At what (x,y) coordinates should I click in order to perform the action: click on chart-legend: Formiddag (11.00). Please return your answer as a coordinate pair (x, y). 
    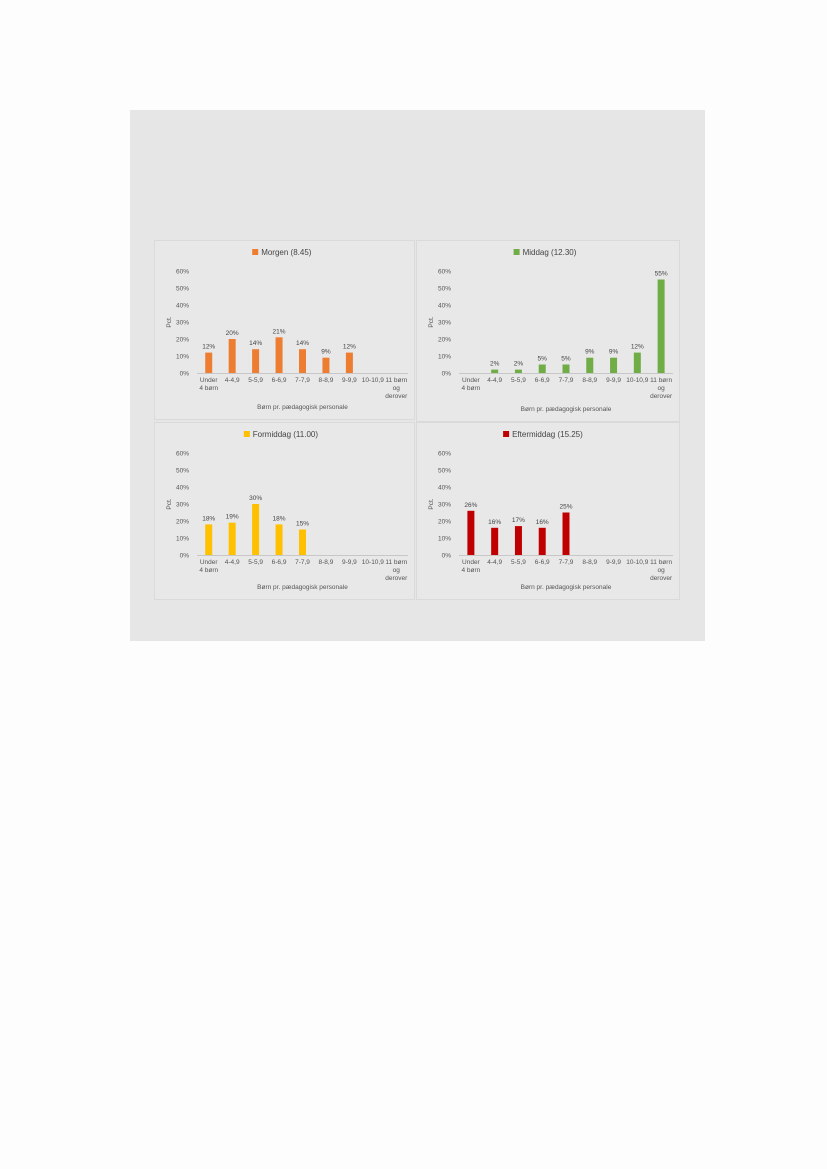
    Looking at the image, I should click on (281, 434).